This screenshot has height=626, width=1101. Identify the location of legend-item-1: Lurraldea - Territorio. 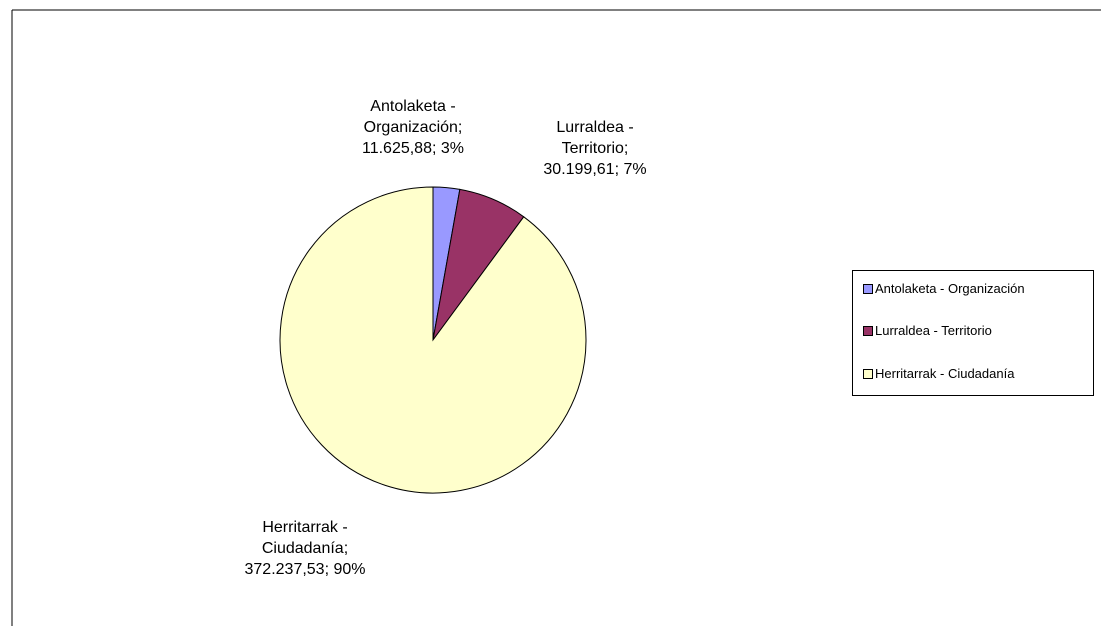
(927, 331).